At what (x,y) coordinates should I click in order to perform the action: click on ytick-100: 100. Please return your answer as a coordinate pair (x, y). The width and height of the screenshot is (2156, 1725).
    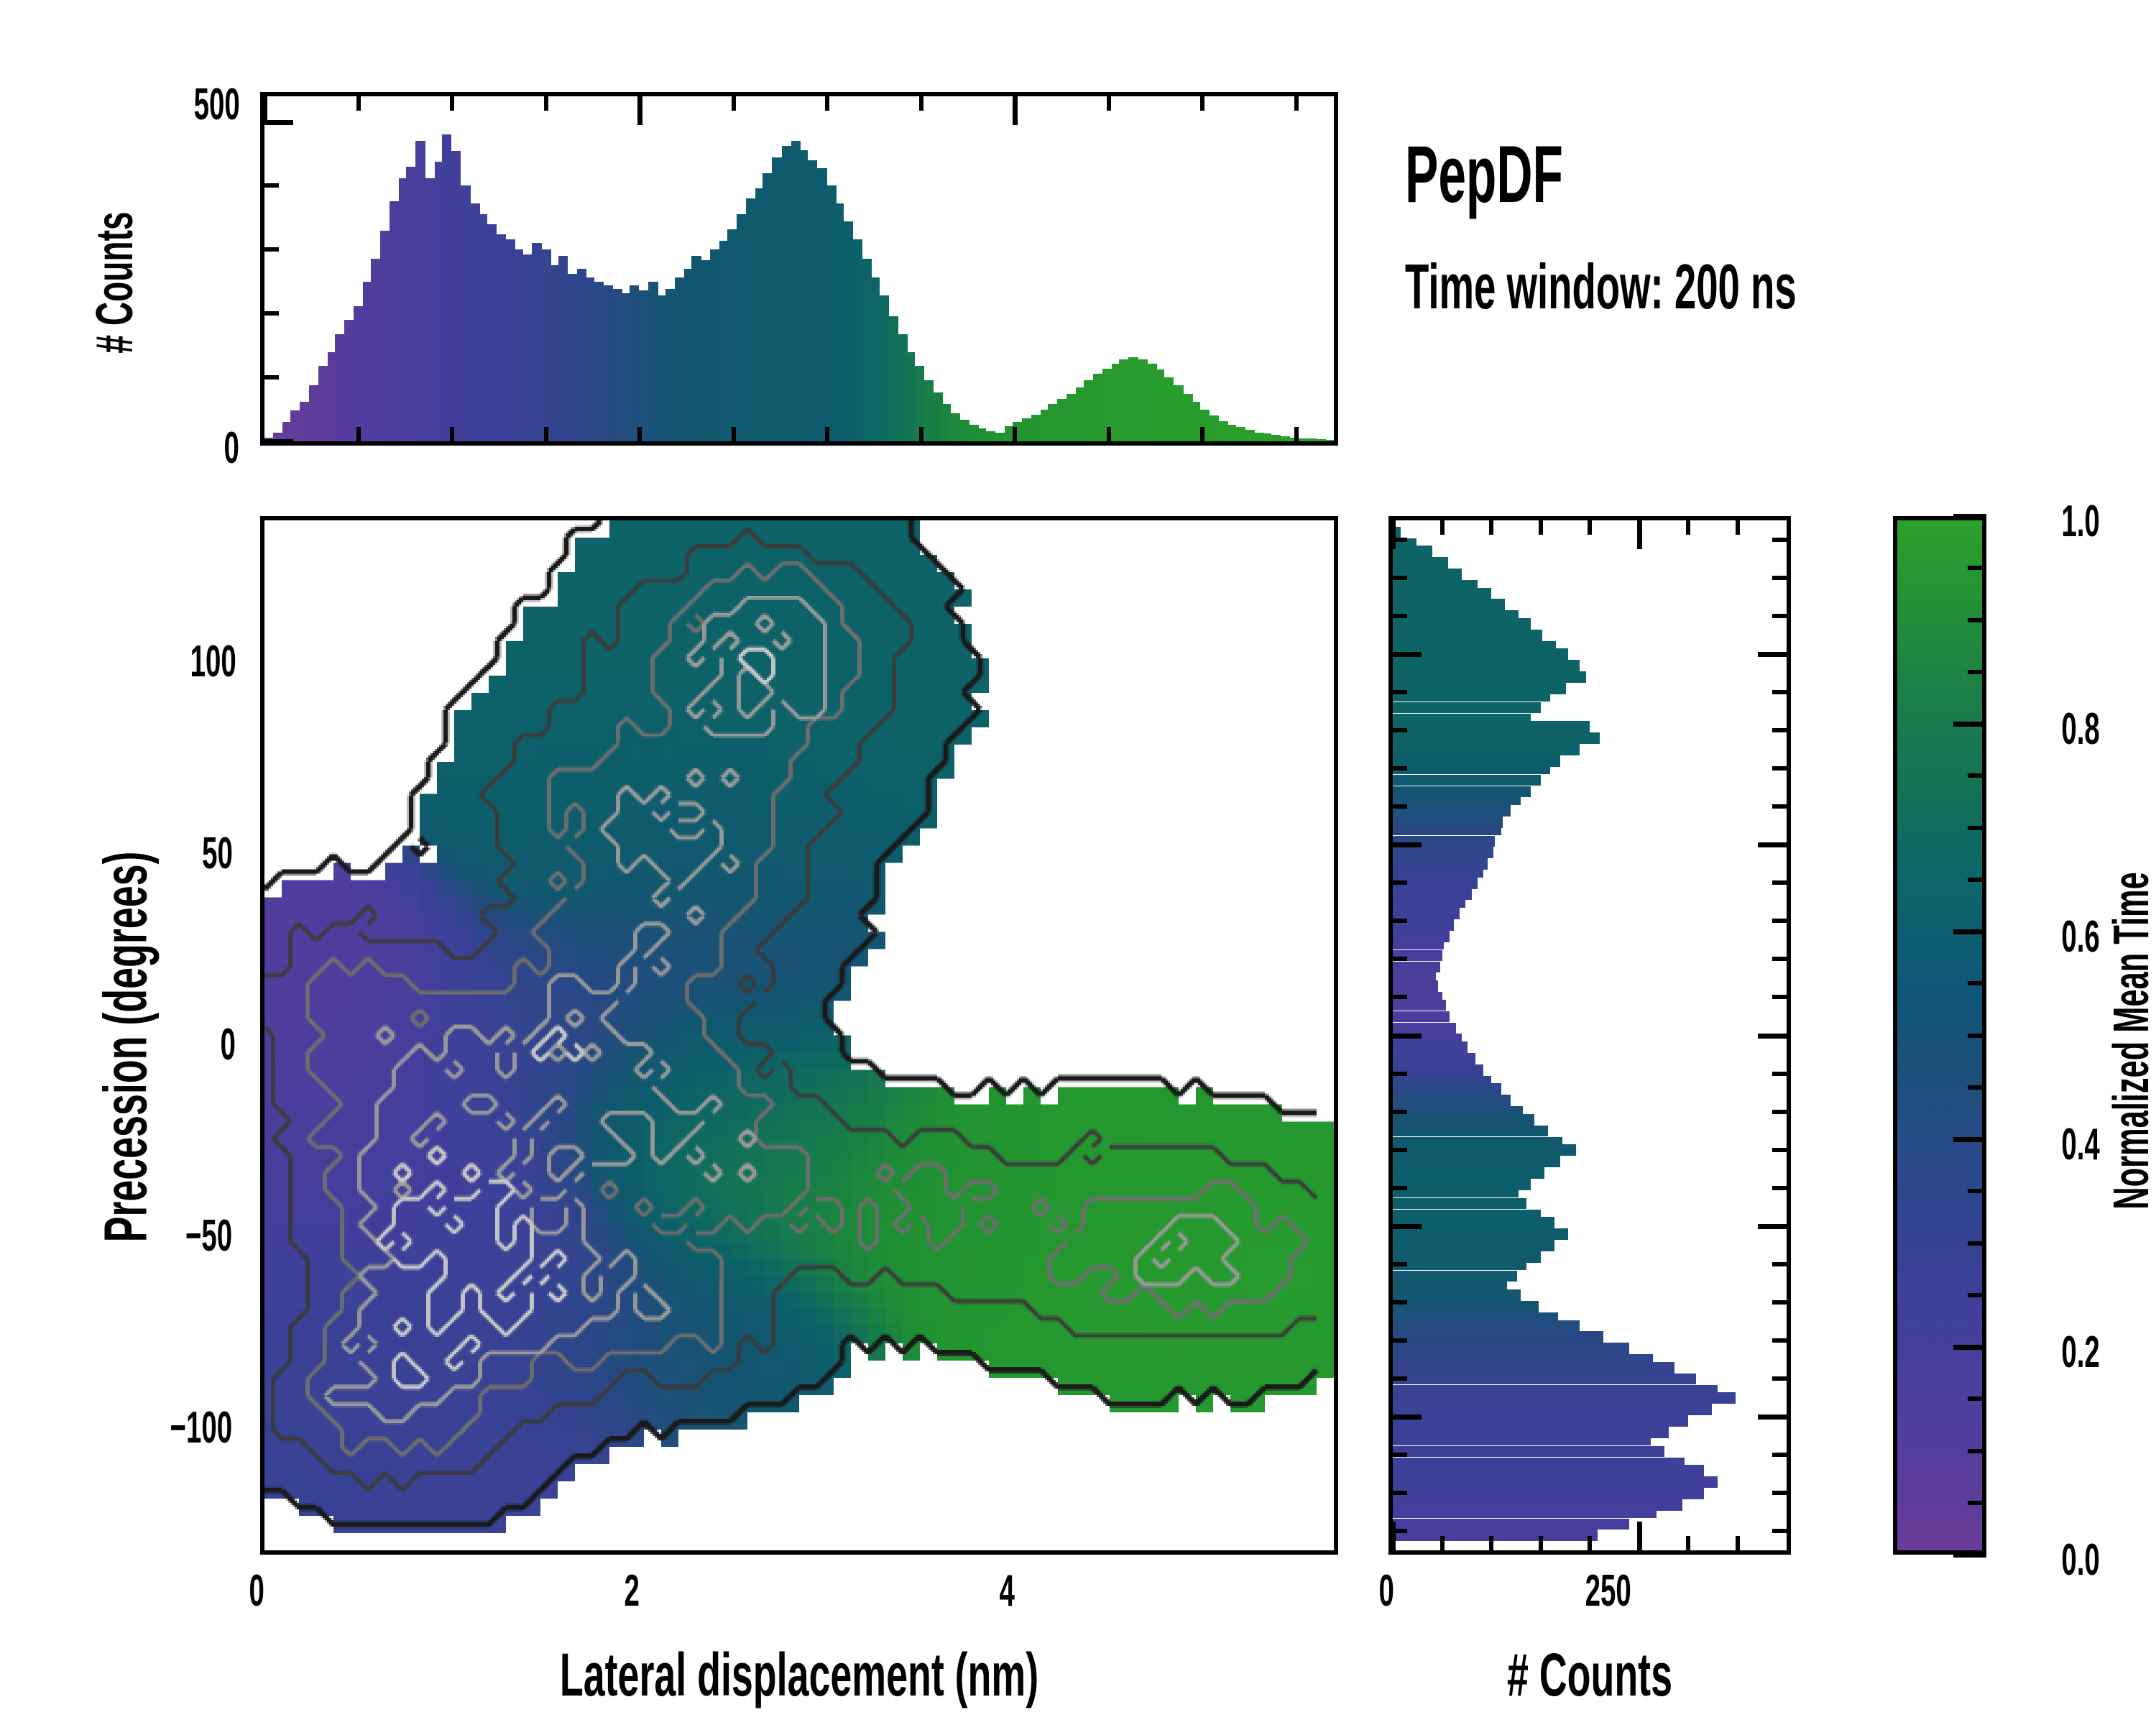
    Looking at the image, I should click on (213, 661).